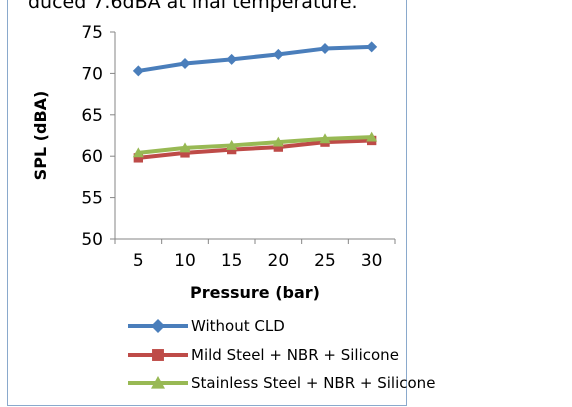 This screenshot has height=407, width=572. Describe the element at coordinates (92, 74) in the screenshot. I see `y-tick-label: 70` at that location.